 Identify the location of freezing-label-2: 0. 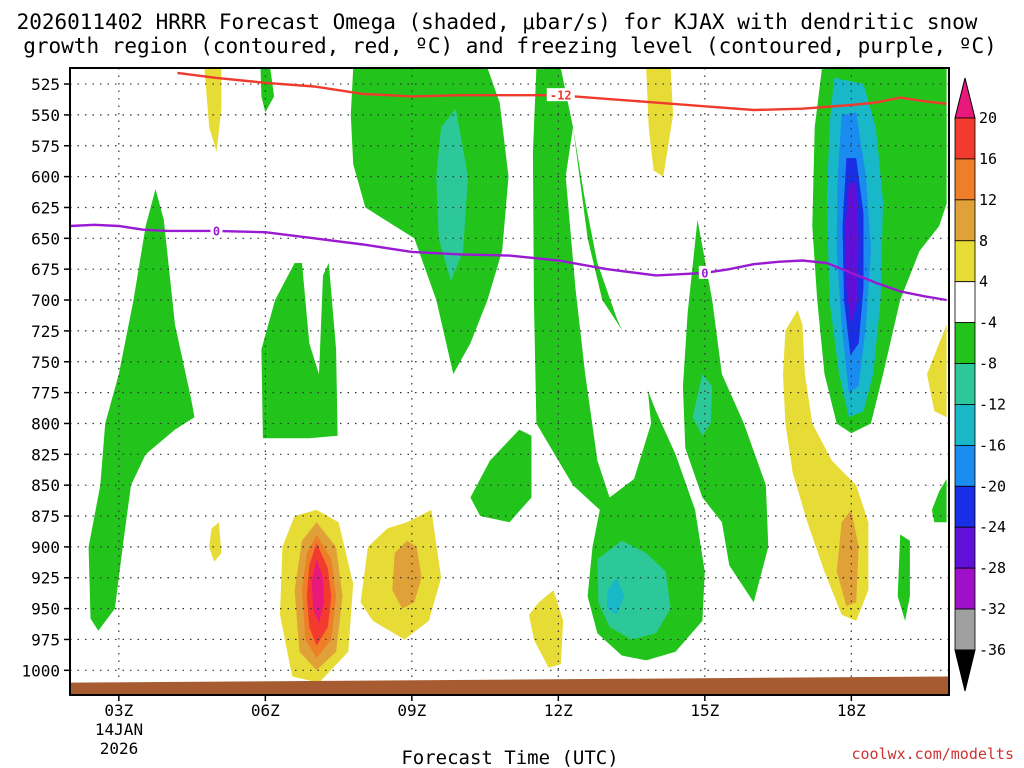
(704, 273).